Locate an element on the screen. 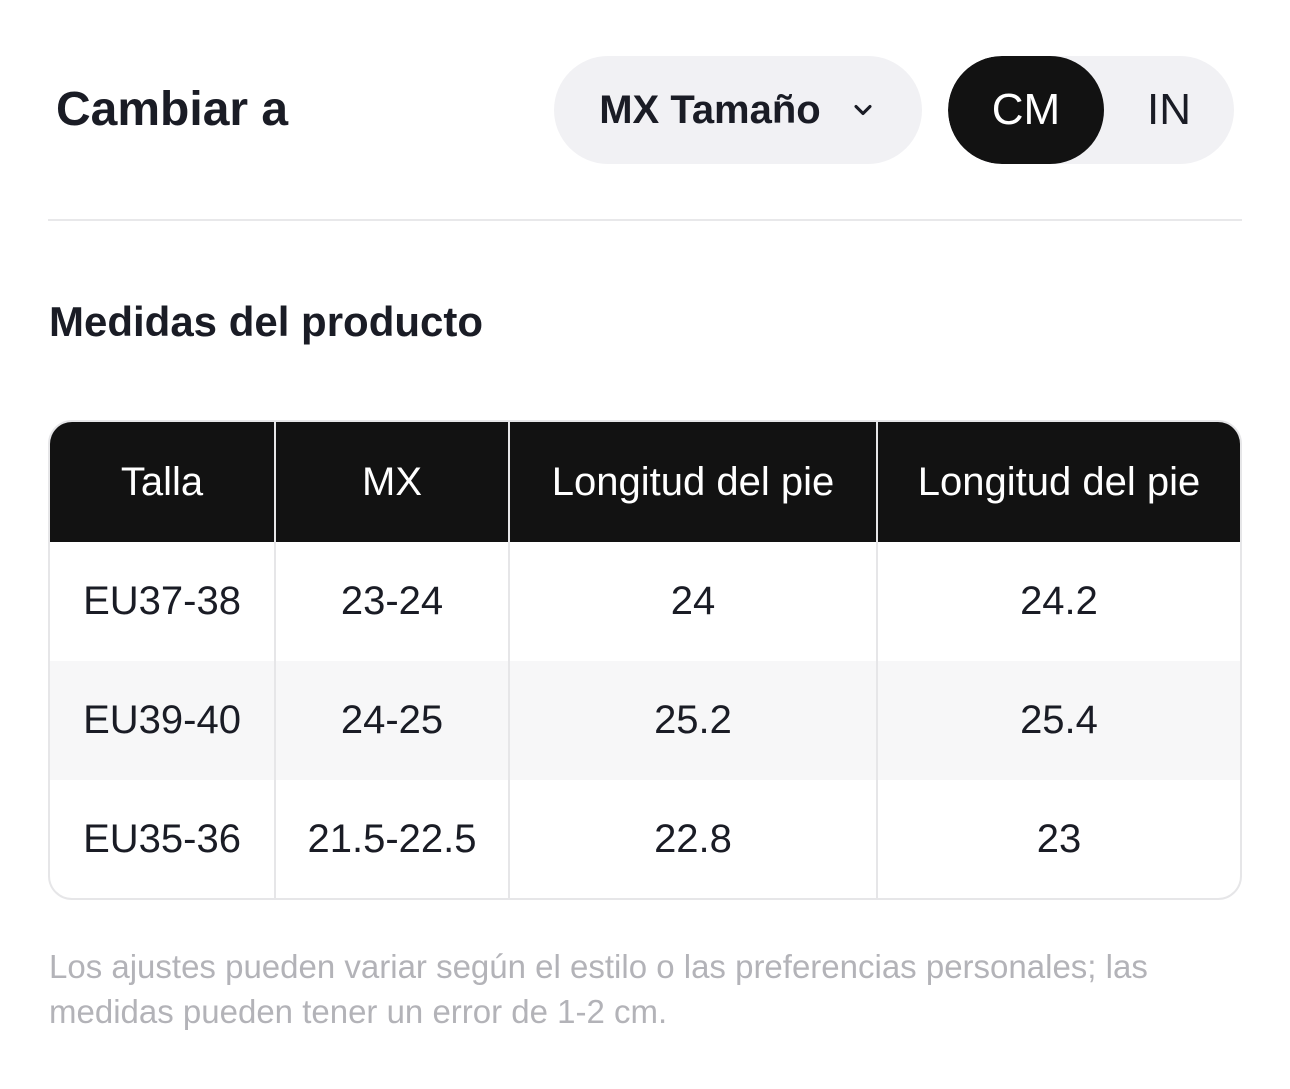 The height and width of the screenshot is (1089, 1290). table-cell: 24 is located at coordinates (692, 601).